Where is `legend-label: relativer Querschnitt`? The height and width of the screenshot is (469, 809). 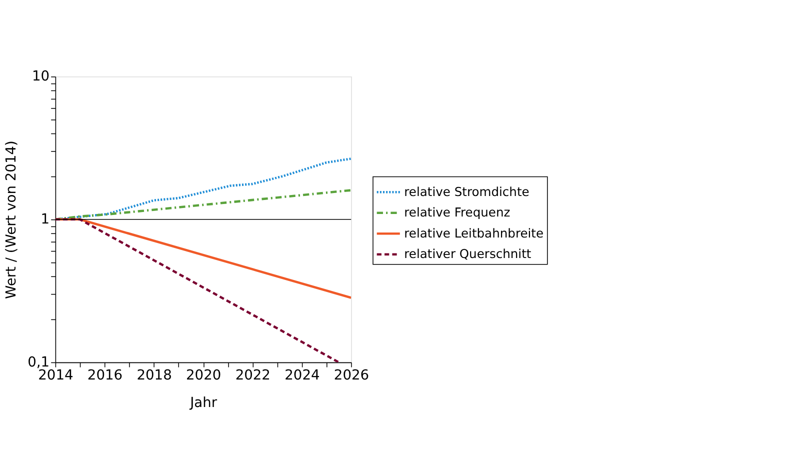
legend-label: relativer Querschnitt is located at coordinates (468, 254).